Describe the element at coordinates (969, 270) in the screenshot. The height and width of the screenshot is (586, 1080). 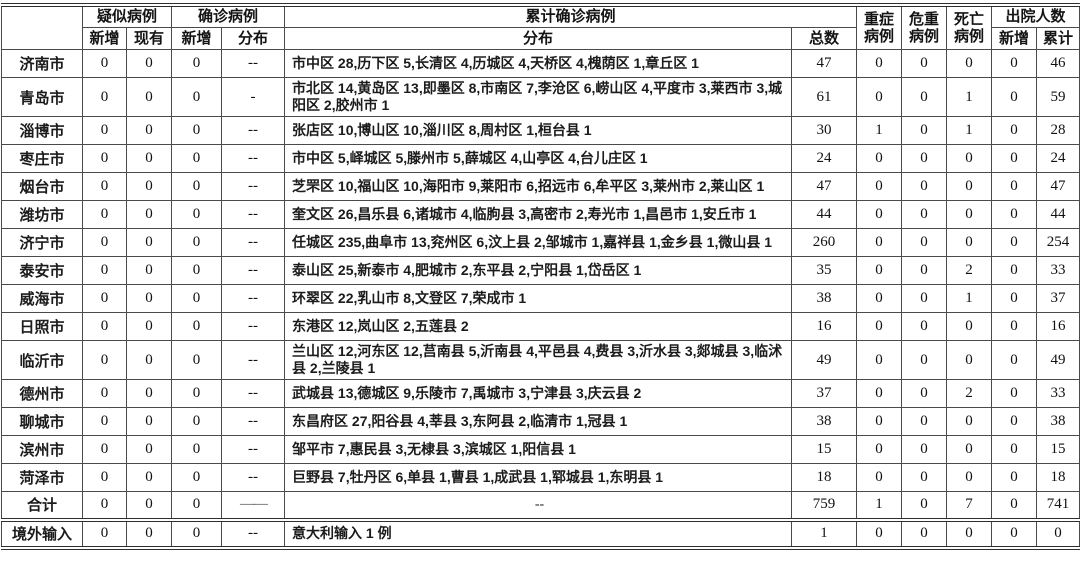
I see `death-value: 2` at that location.